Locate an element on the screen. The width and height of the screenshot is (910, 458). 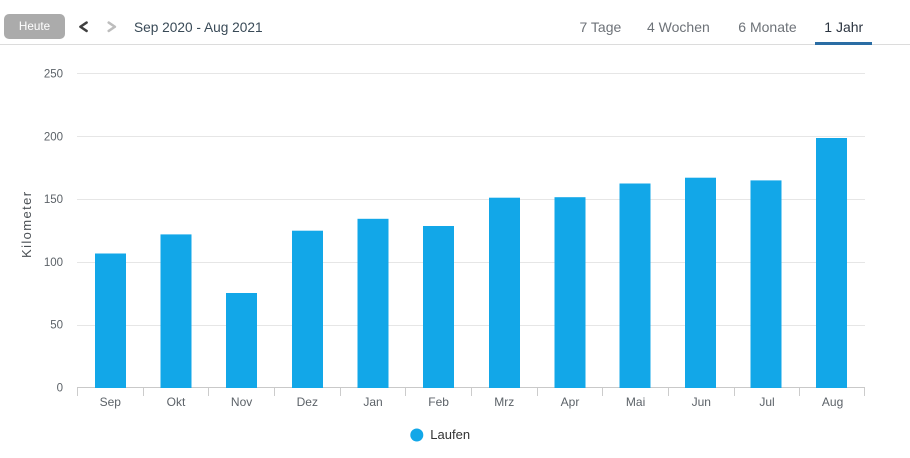
svg-text: Jul is located at coordinates (766, 402).